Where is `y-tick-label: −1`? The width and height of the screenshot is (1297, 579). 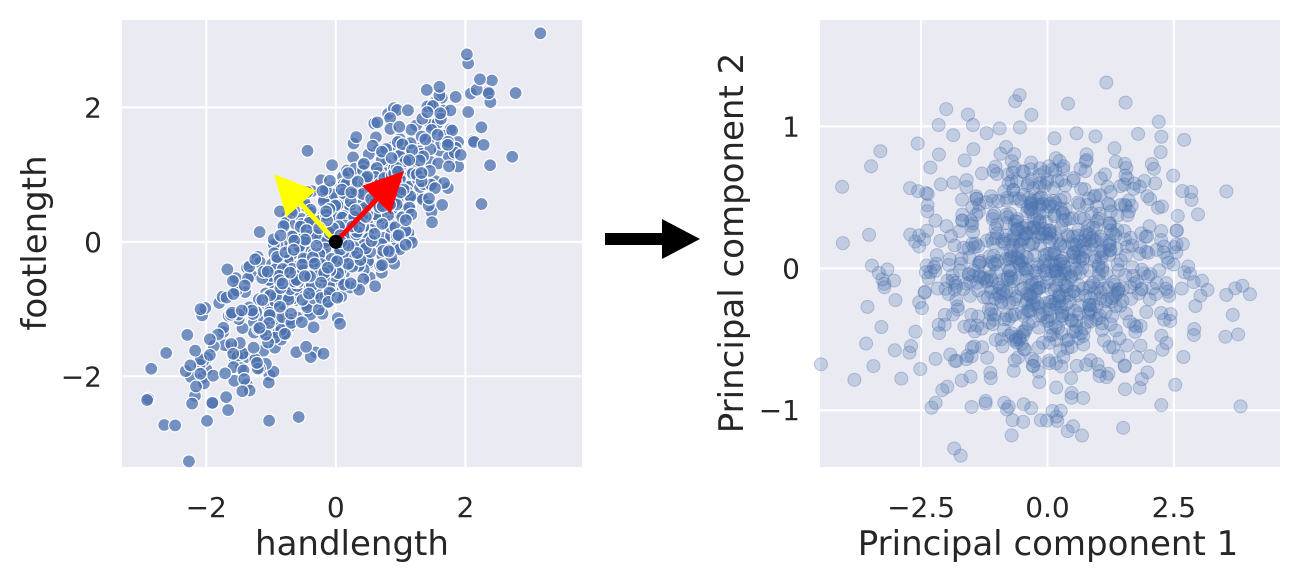 y-tick-label: −1 is located at coordinates (779, 410).